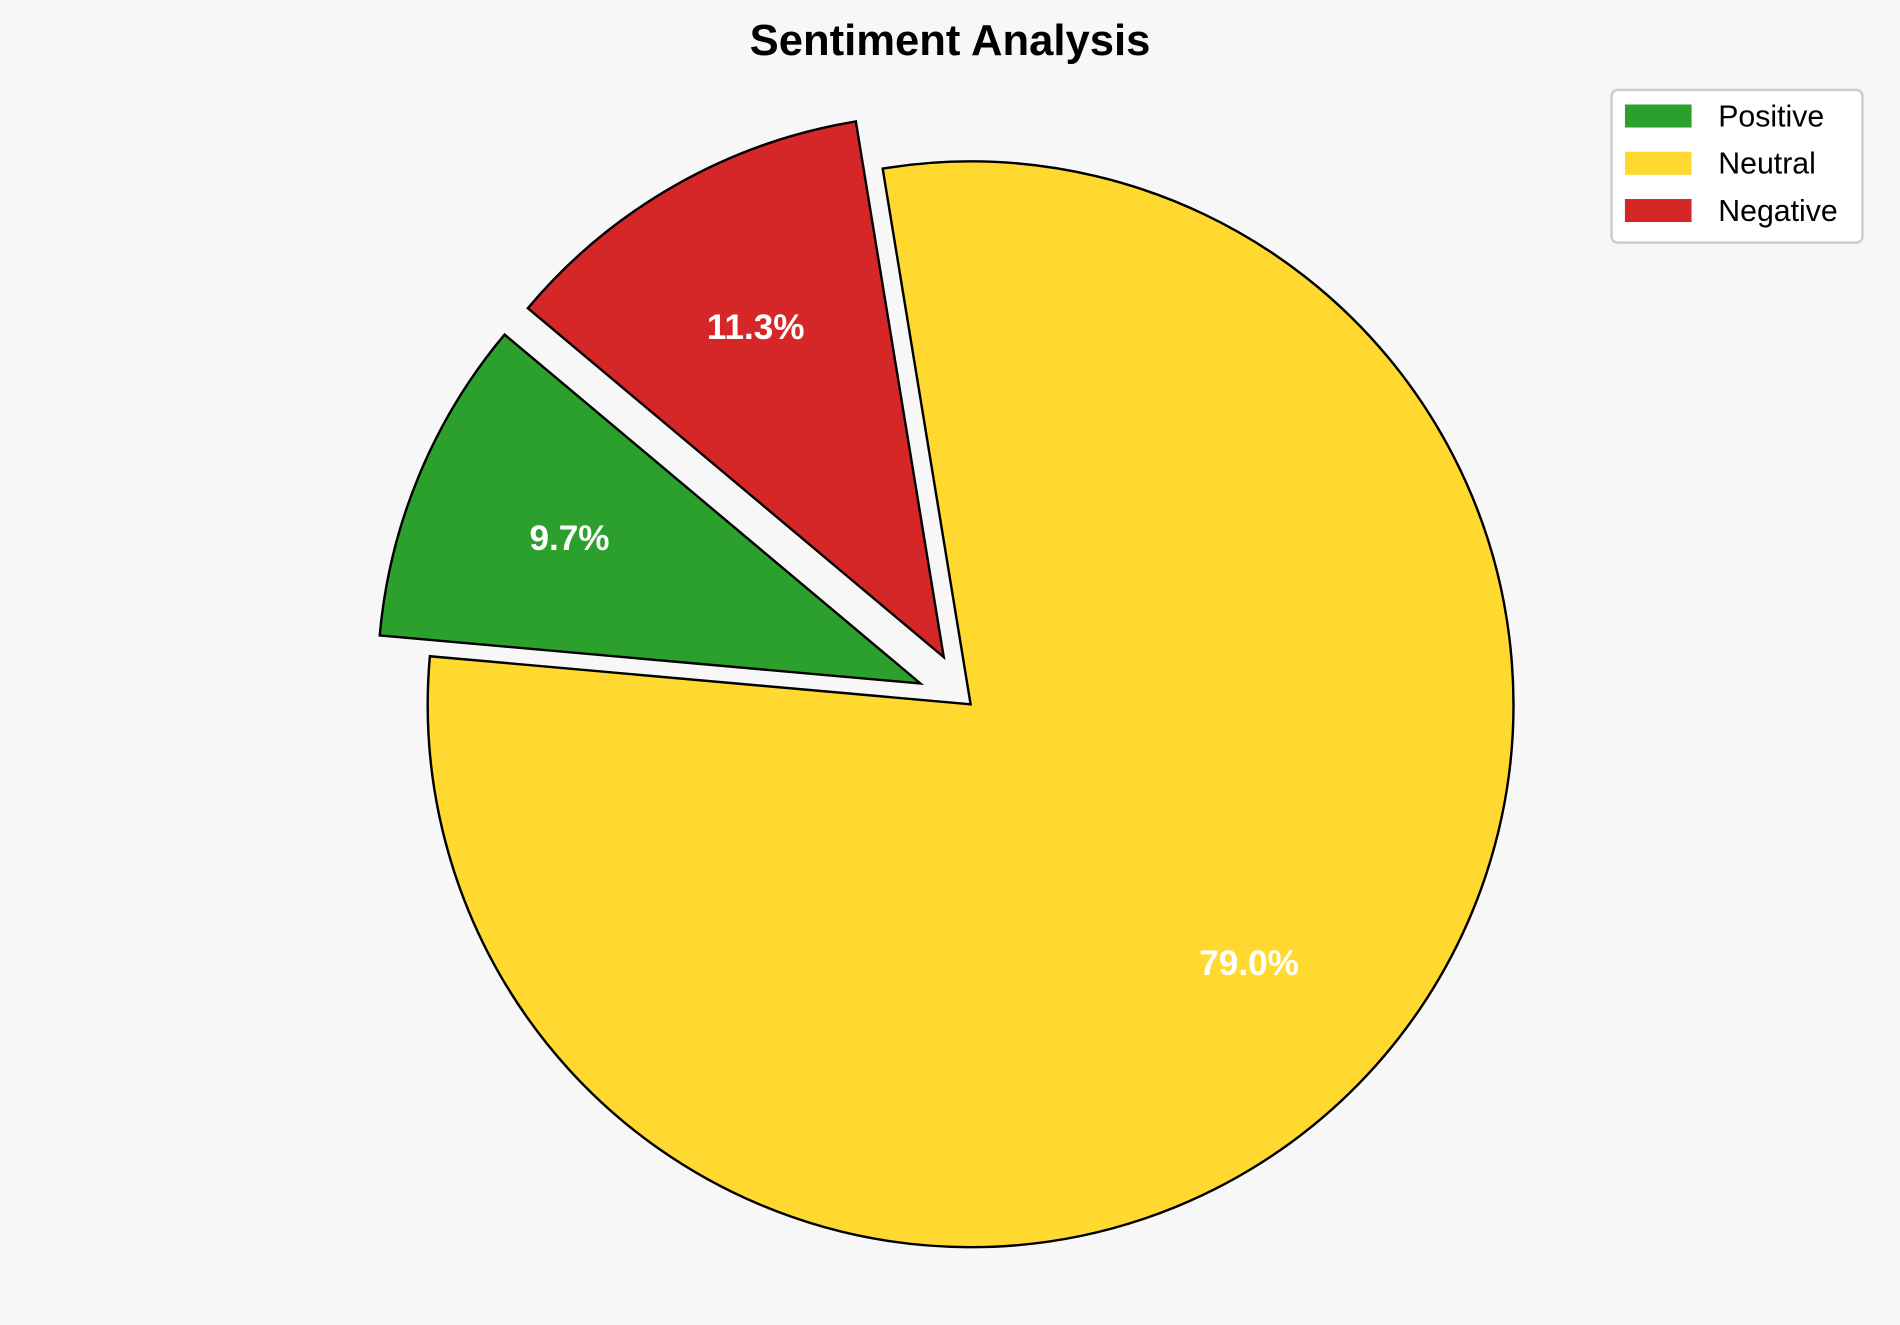 This screenshot has height=1325, width=1900. Describe the element at coordinates (950, 41) in the screenshot. I see `chart-title: Sentiment Analysis` at that location.